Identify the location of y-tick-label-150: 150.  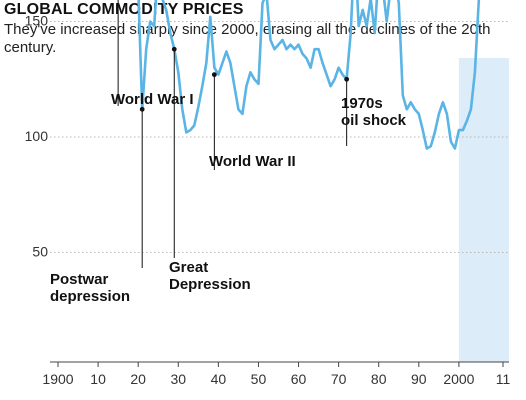
(37, 21).